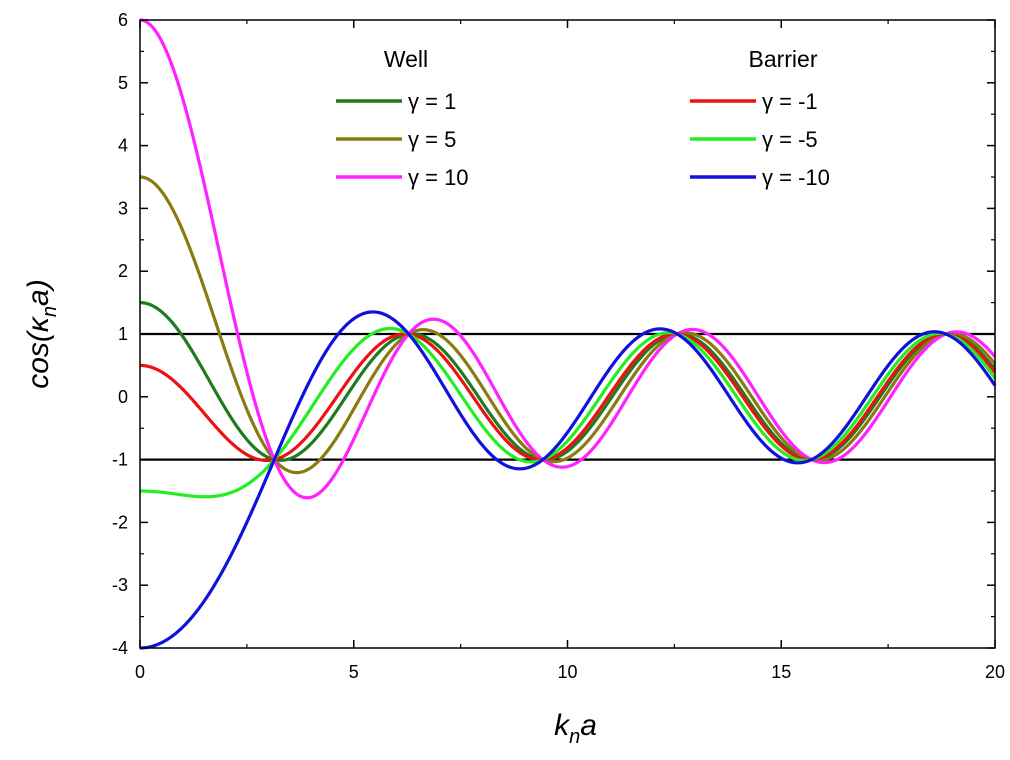  Describe the element at coordinates (790, 139) in the screenshot. I see `legend-label: γ = -5` at that location.